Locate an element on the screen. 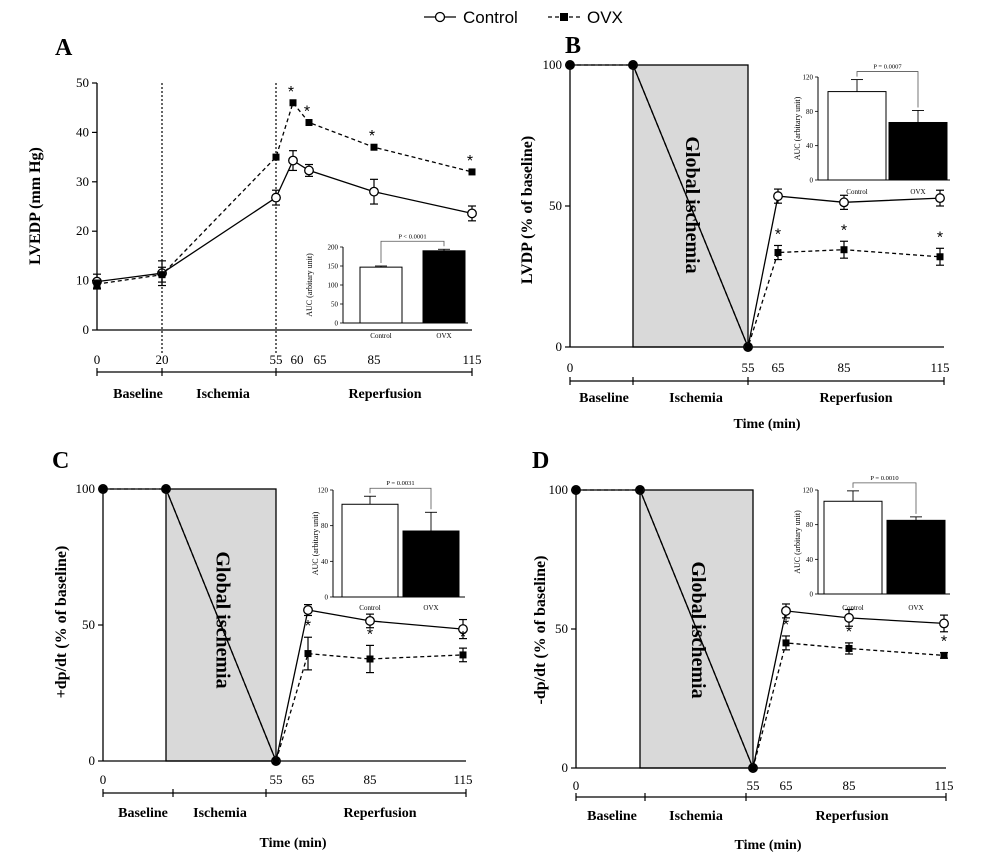 The height and width of the screenshot is (860, 1000). panel-letter: A is located at coordinates (64, 48).